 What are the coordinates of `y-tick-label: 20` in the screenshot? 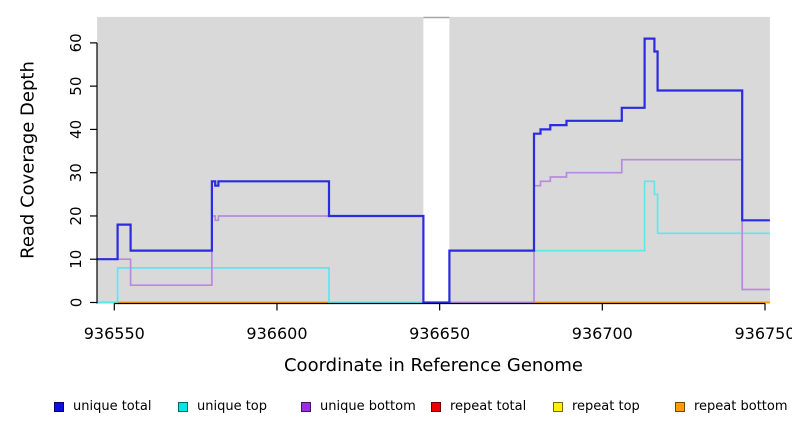 It's located at (76, 215).